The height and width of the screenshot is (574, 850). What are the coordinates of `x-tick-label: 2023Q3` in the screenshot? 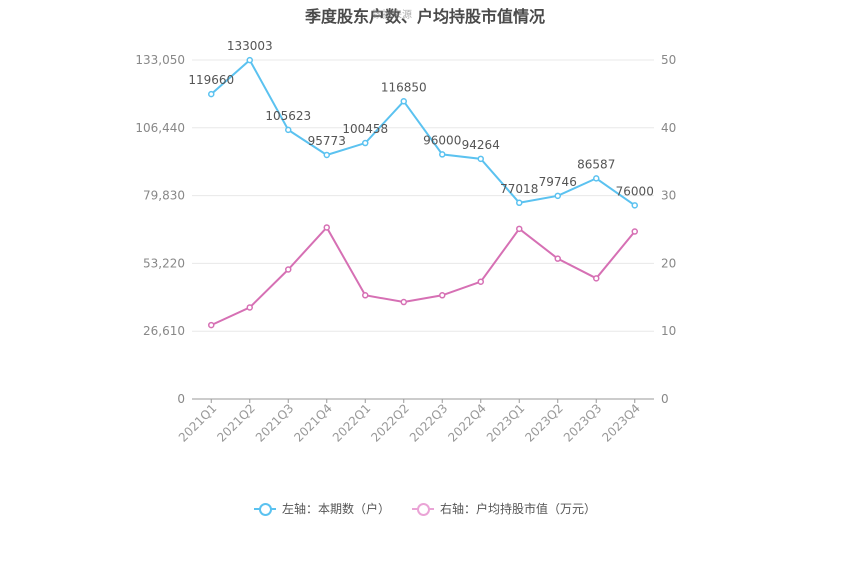 It's located at (583, 423).